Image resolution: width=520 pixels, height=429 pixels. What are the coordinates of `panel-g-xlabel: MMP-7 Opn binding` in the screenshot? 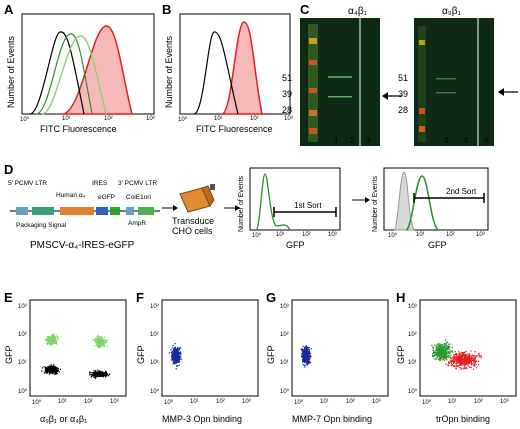 It's located at (332, 419).